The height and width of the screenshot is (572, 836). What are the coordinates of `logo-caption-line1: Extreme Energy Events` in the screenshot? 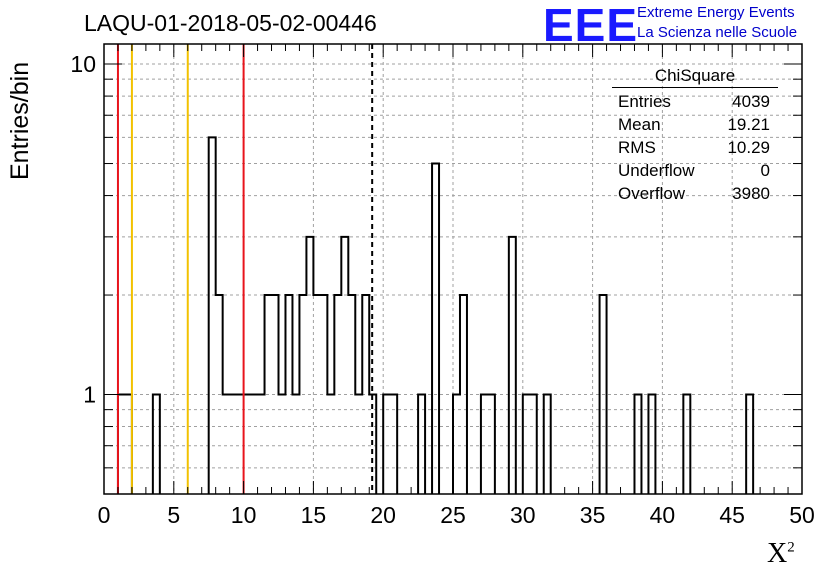 It's located at (716, 12).